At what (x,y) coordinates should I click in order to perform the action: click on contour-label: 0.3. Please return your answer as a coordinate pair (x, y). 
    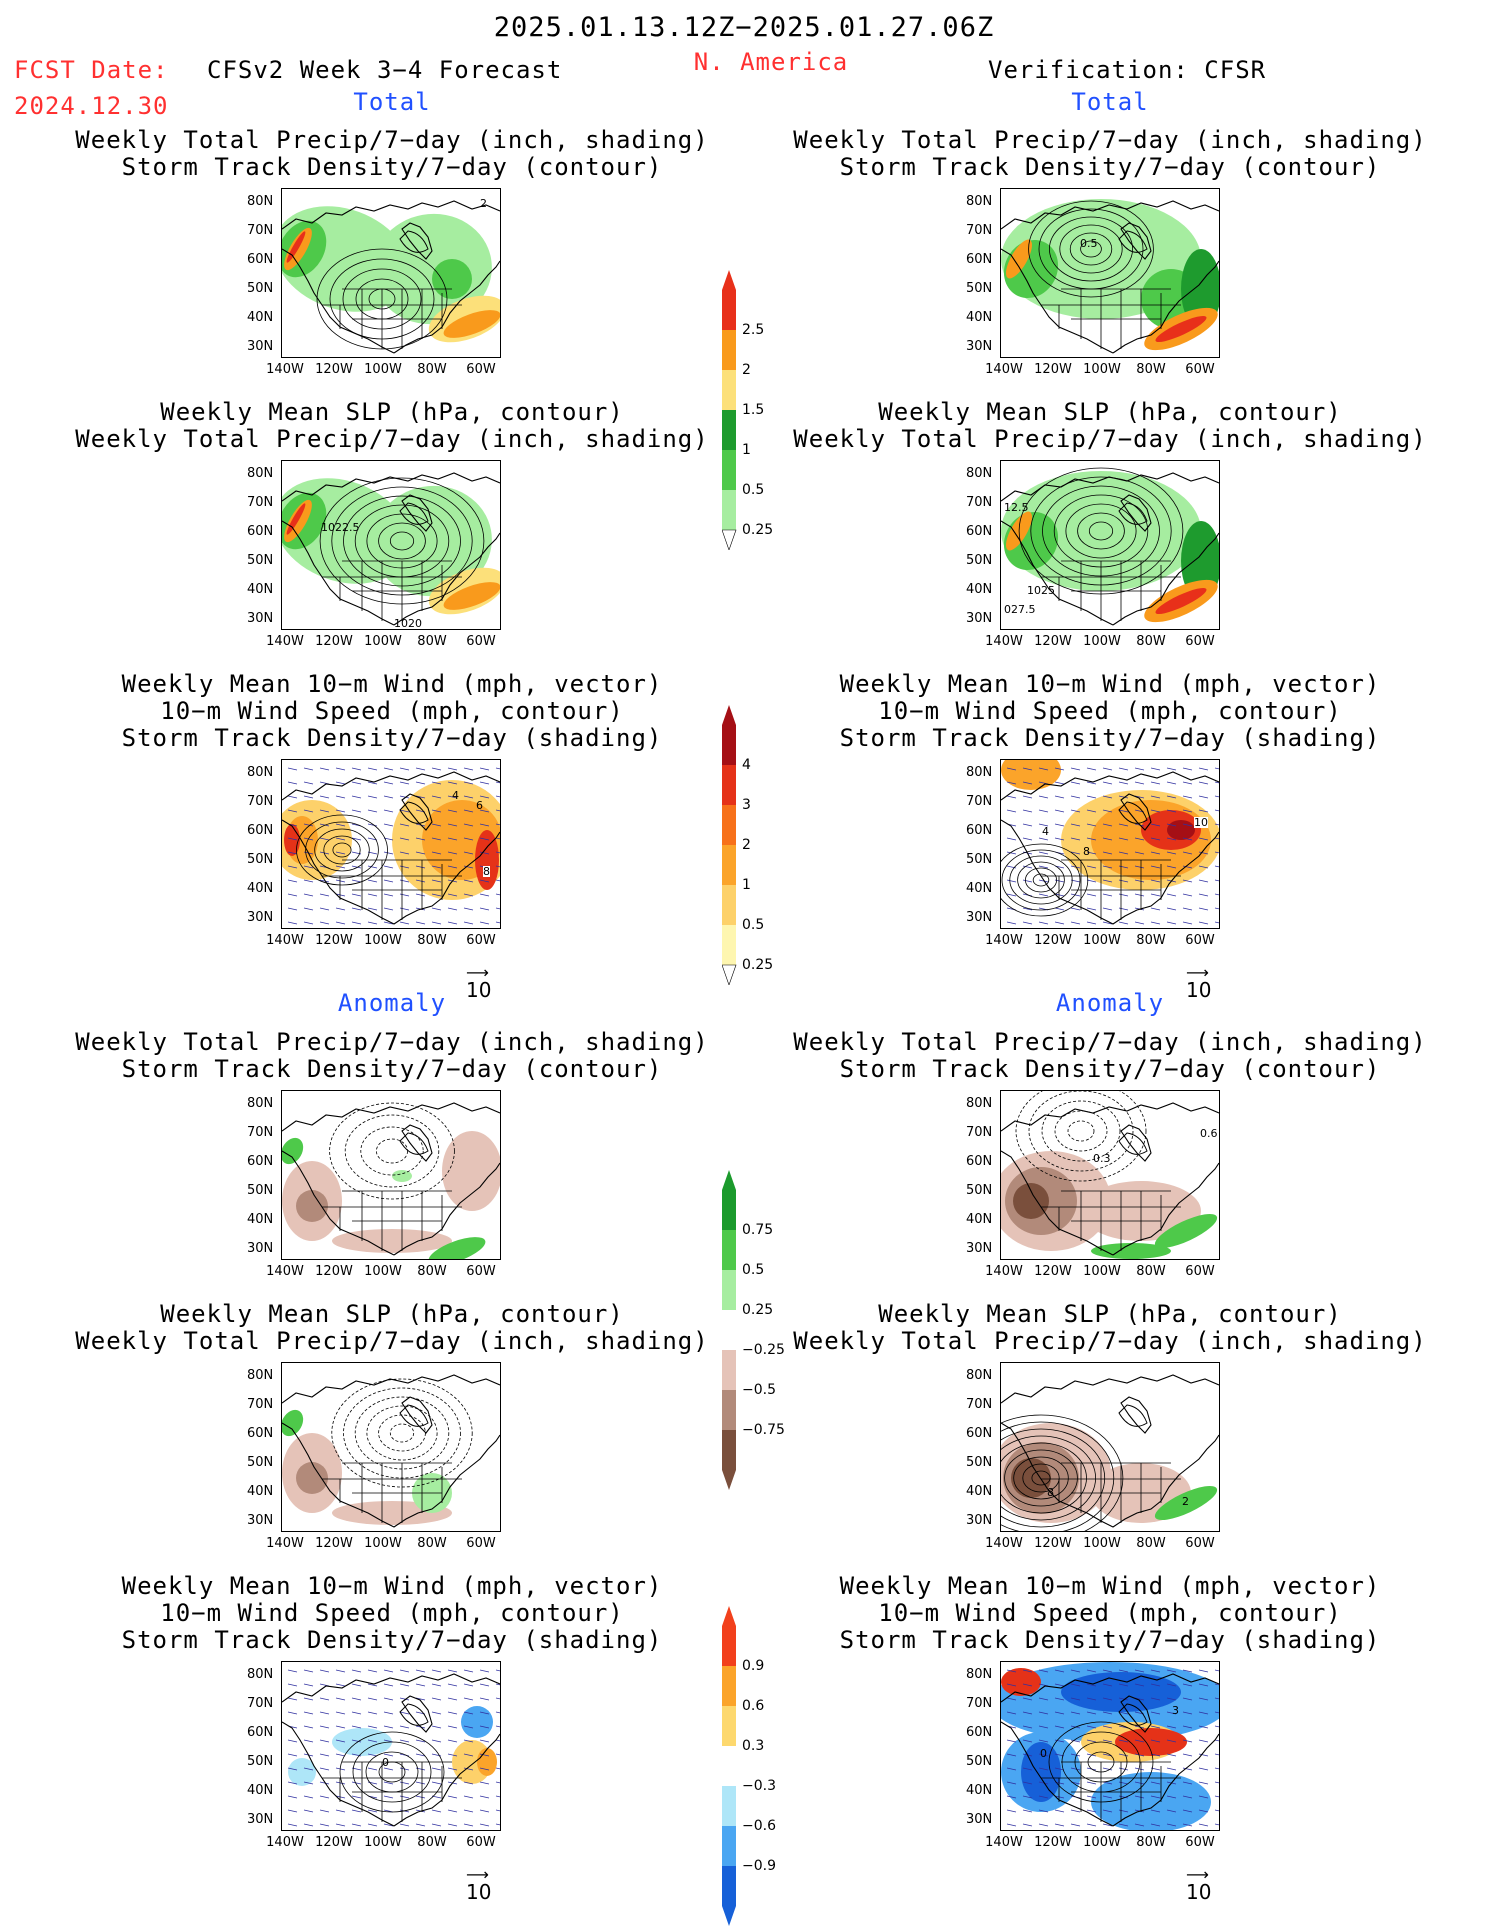
    Looking at the image, I should click on (1102, 1158).